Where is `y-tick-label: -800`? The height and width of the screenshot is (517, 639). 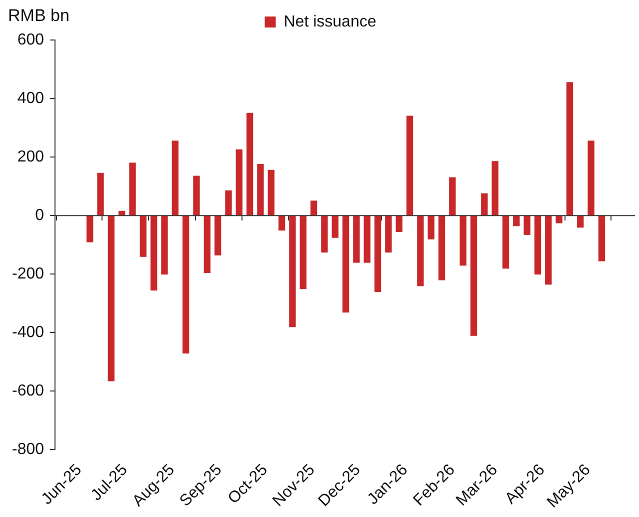 y-tick-label: -800 is located at coordinates (28, 449).